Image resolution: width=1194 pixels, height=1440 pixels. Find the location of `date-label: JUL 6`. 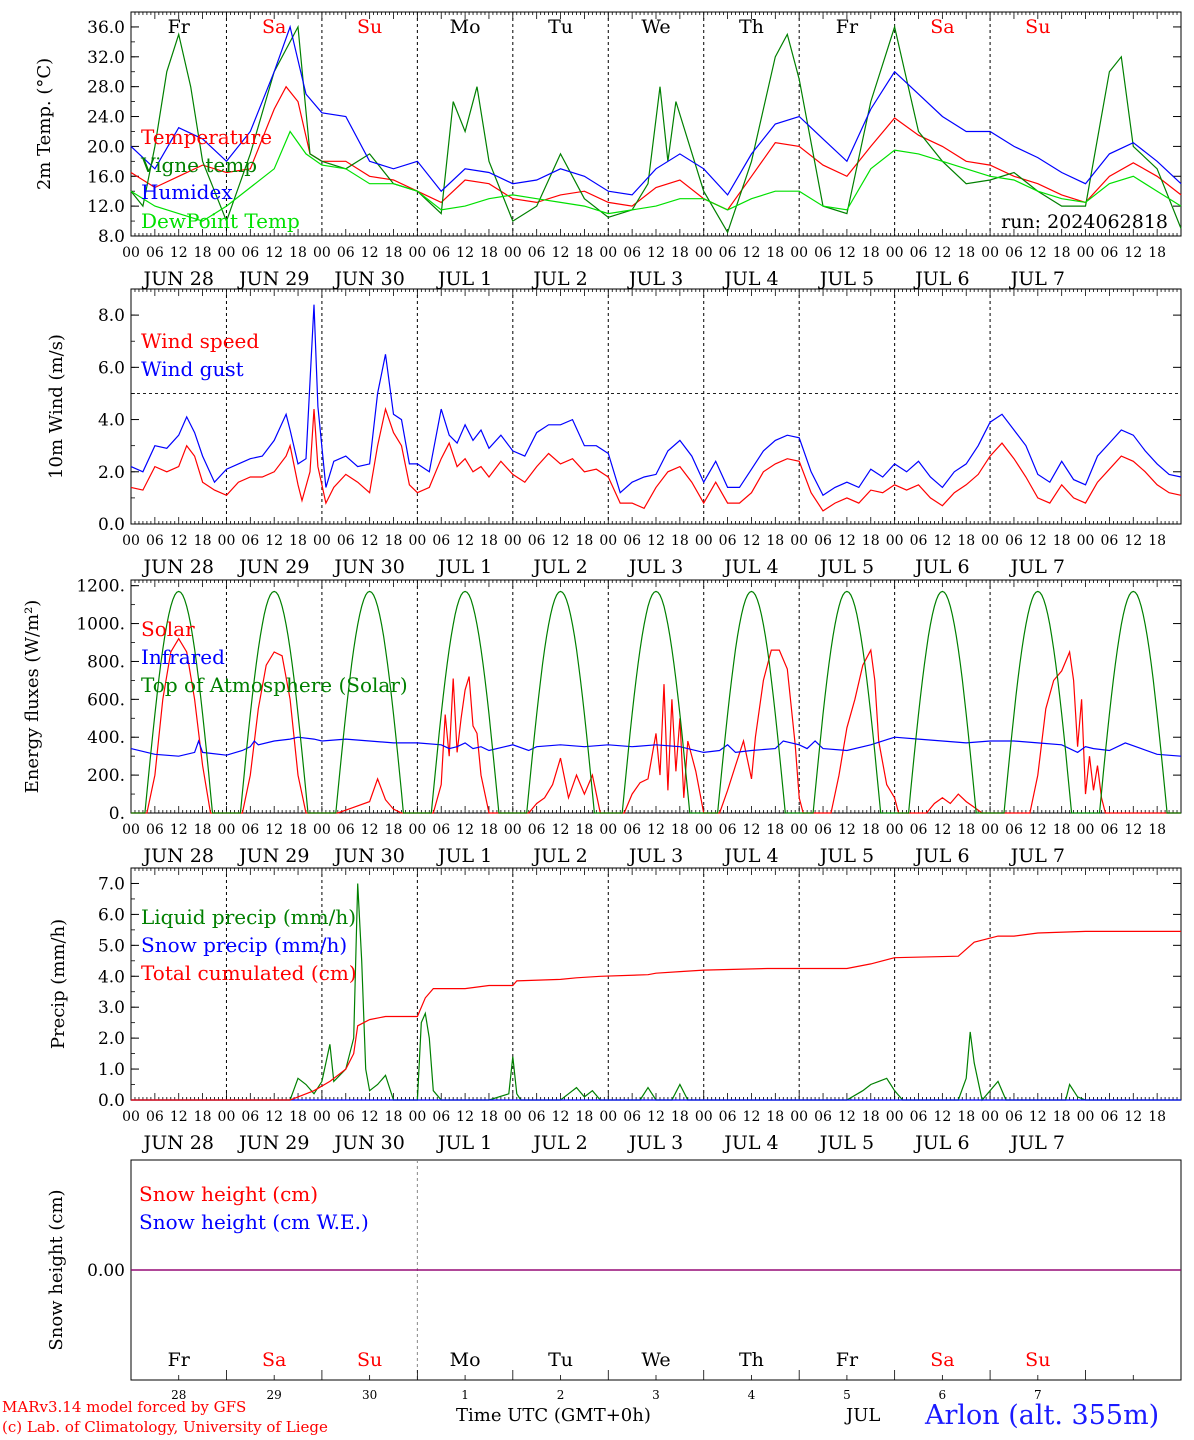

date-label: JUL 6 is located at coordinates (941, 567).